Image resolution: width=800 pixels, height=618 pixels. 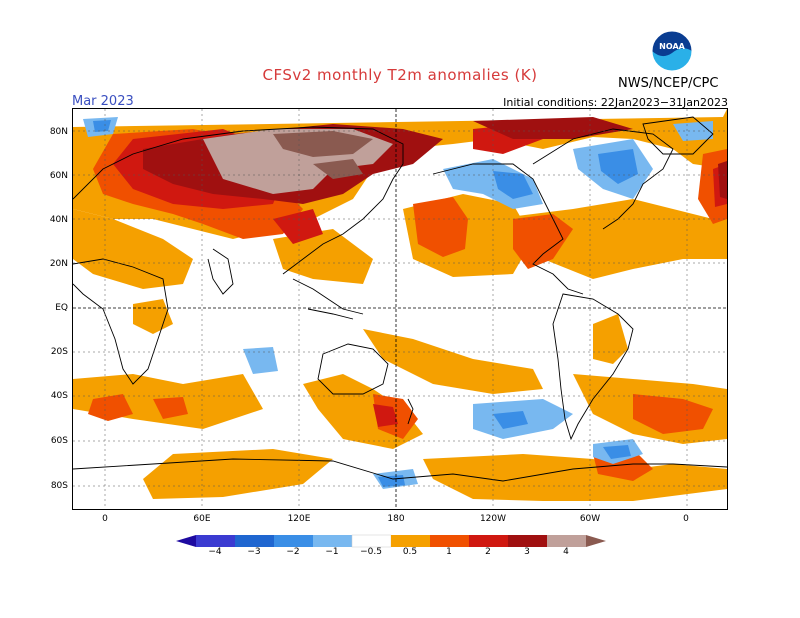 I want to click on lat-label-80n: 80N, so click(x=58, y=132).